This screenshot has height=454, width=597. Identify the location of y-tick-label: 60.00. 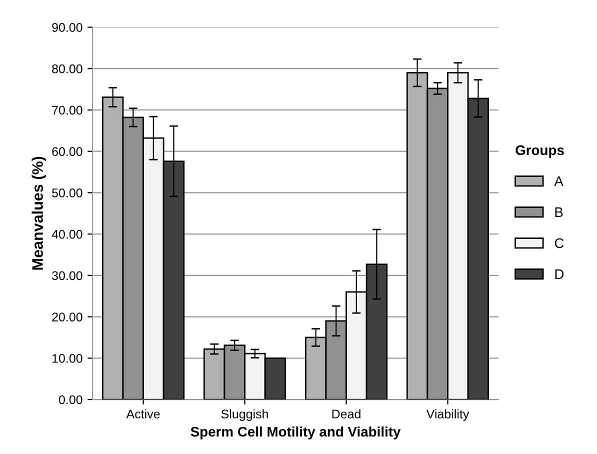
(67, 151).